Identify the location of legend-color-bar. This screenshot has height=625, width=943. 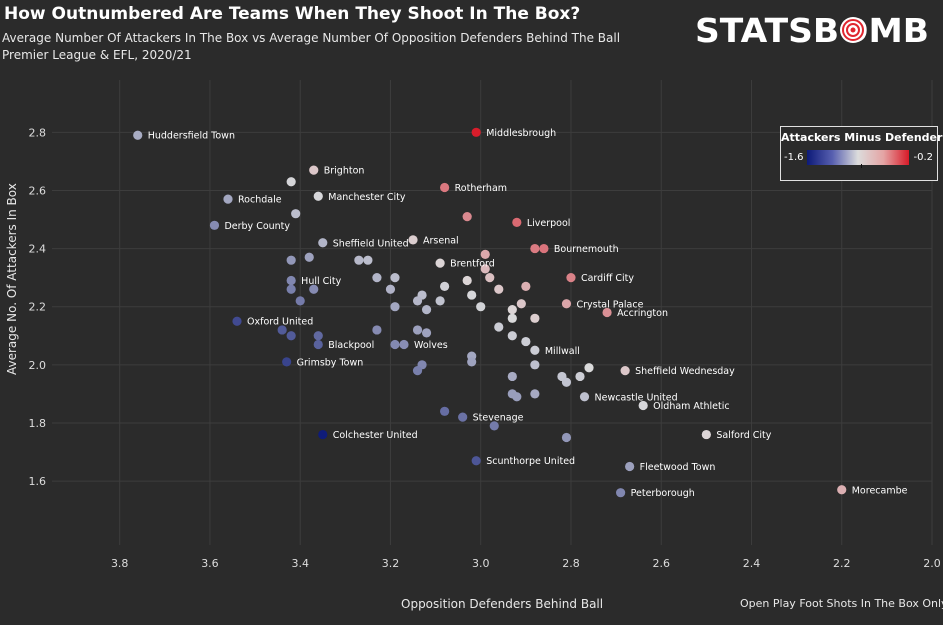
(858, 157).